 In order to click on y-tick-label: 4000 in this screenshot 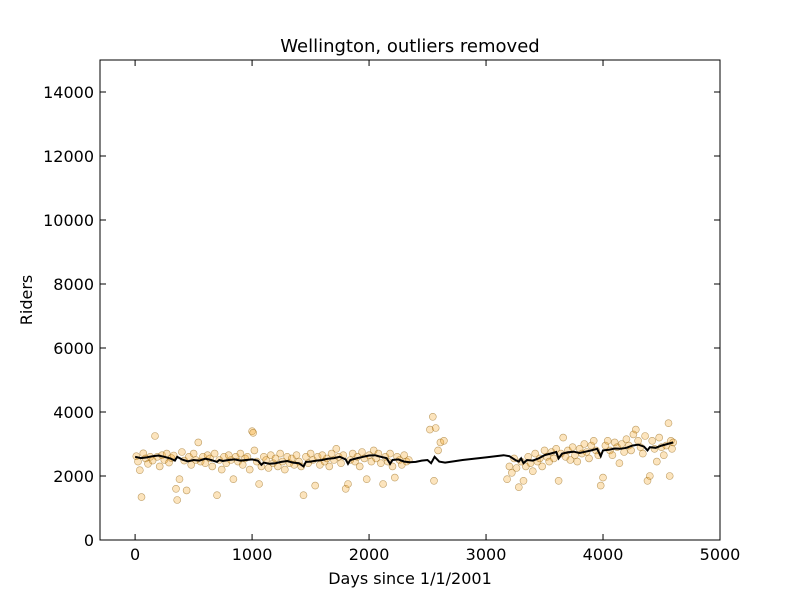, I will do `click(73, 412)`.